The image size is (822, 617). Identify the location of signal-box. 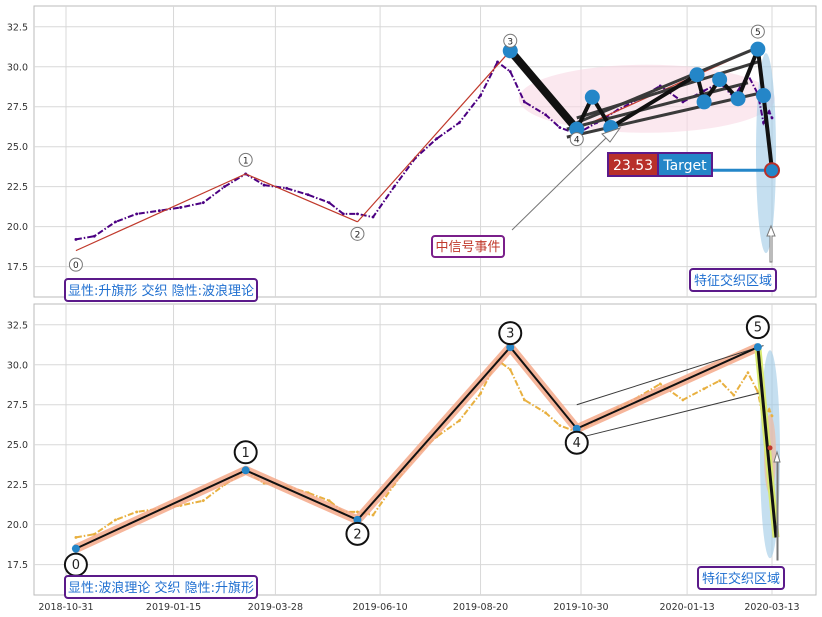
(468, 246).